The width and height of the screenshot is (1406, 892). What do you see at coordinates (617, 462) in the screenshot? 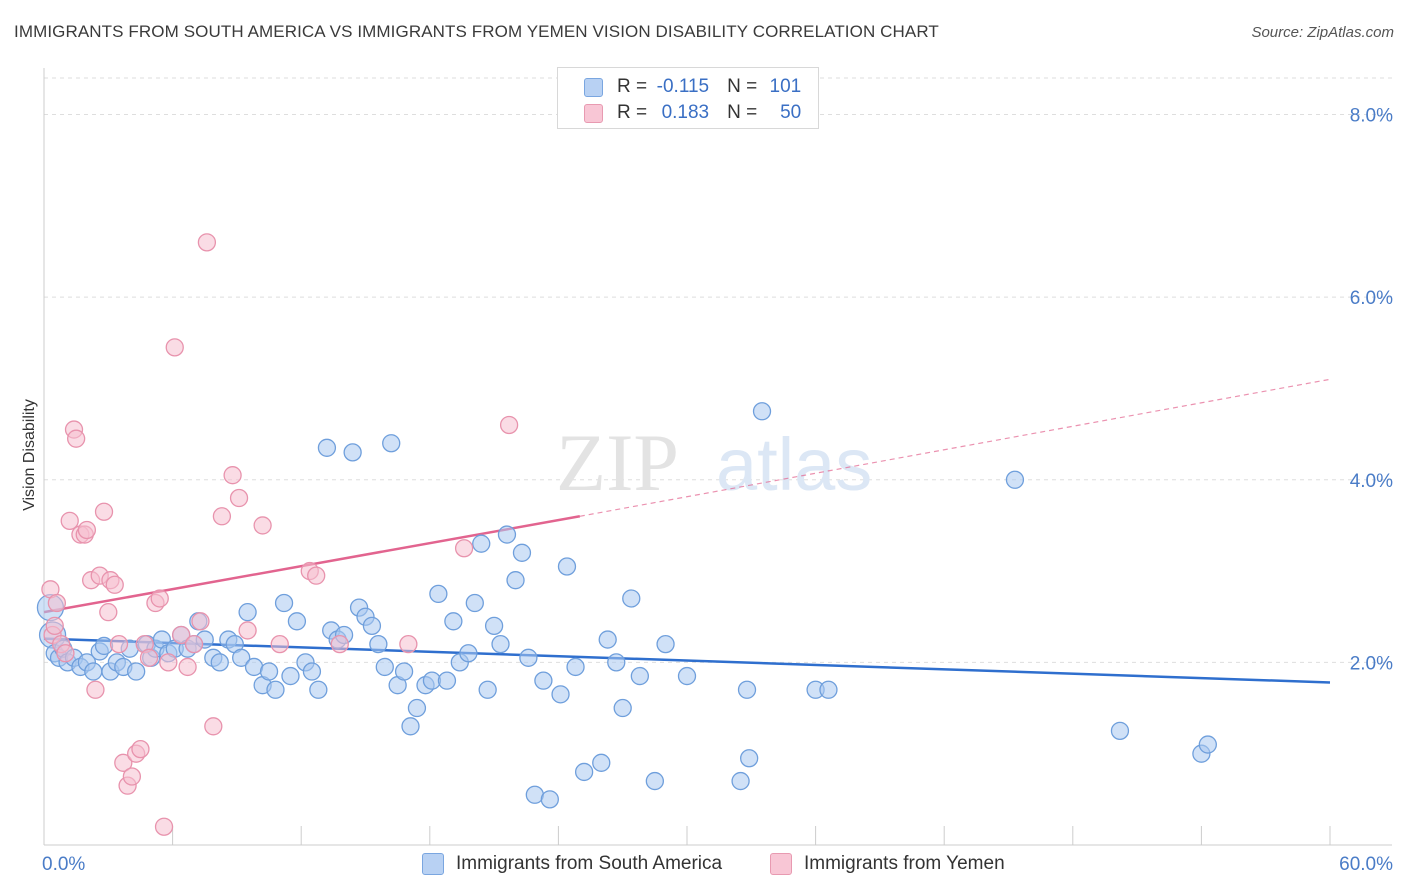
I see `watermark-zip: ZIP` at bounding box center [617, 462].